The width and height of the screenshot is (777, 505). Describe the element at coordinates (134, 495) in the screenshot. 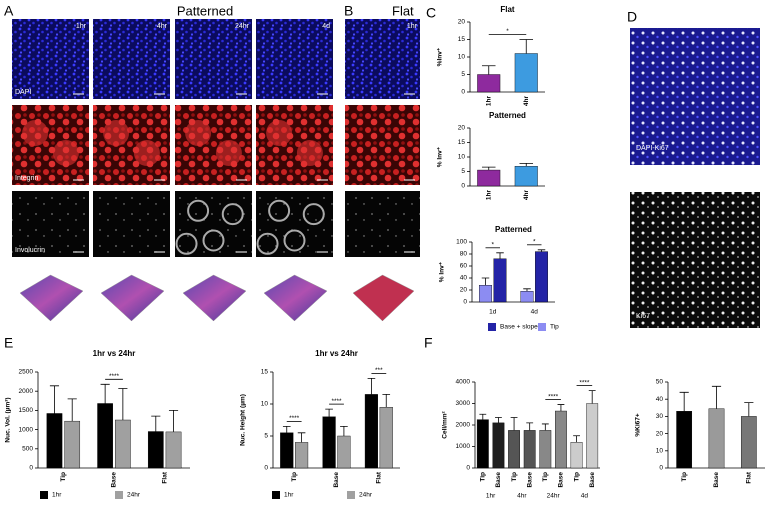

I see `legend-label: 24hr` at that location.